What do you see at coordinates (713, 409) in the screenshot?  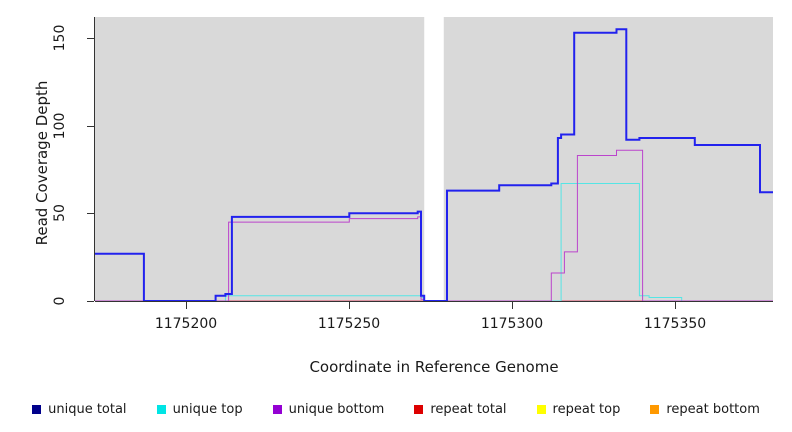 I see `legend-label: repeat bottom` at bounding box center [713, 409].